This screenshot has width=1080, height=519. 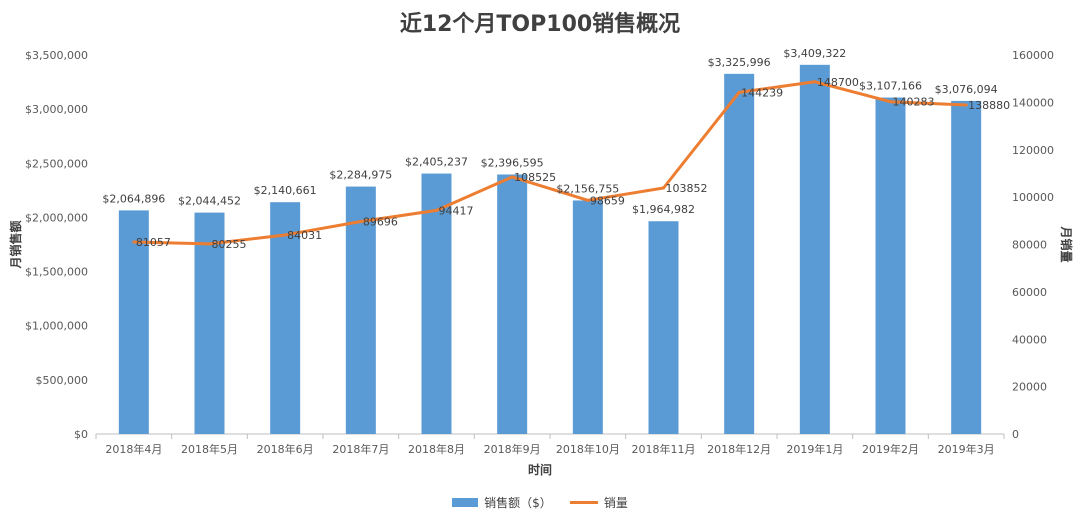 I want to click on y-right-tick-label: 20000, so click(x=1029, y=387).